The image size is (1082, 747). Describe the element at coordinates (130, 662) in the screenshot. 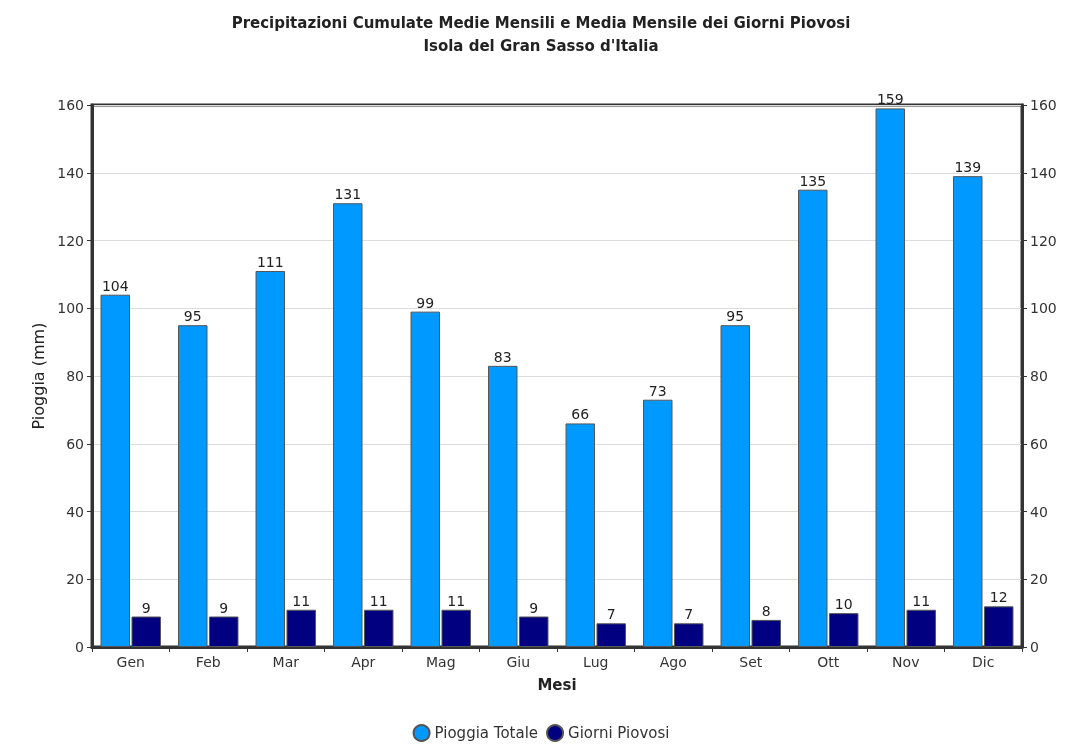

I see `x-tick-label: Gen` at that location.